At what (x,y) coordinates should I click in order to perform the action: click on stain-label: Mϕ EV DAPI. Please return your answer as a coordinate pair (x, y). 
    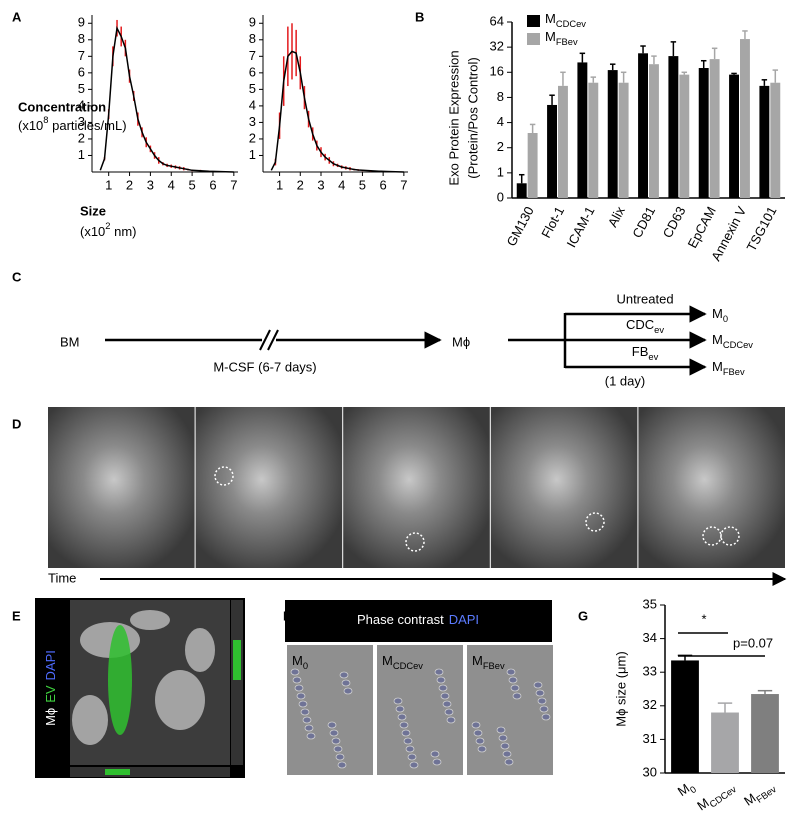
    Looking at the image, I should click on (50, 688).